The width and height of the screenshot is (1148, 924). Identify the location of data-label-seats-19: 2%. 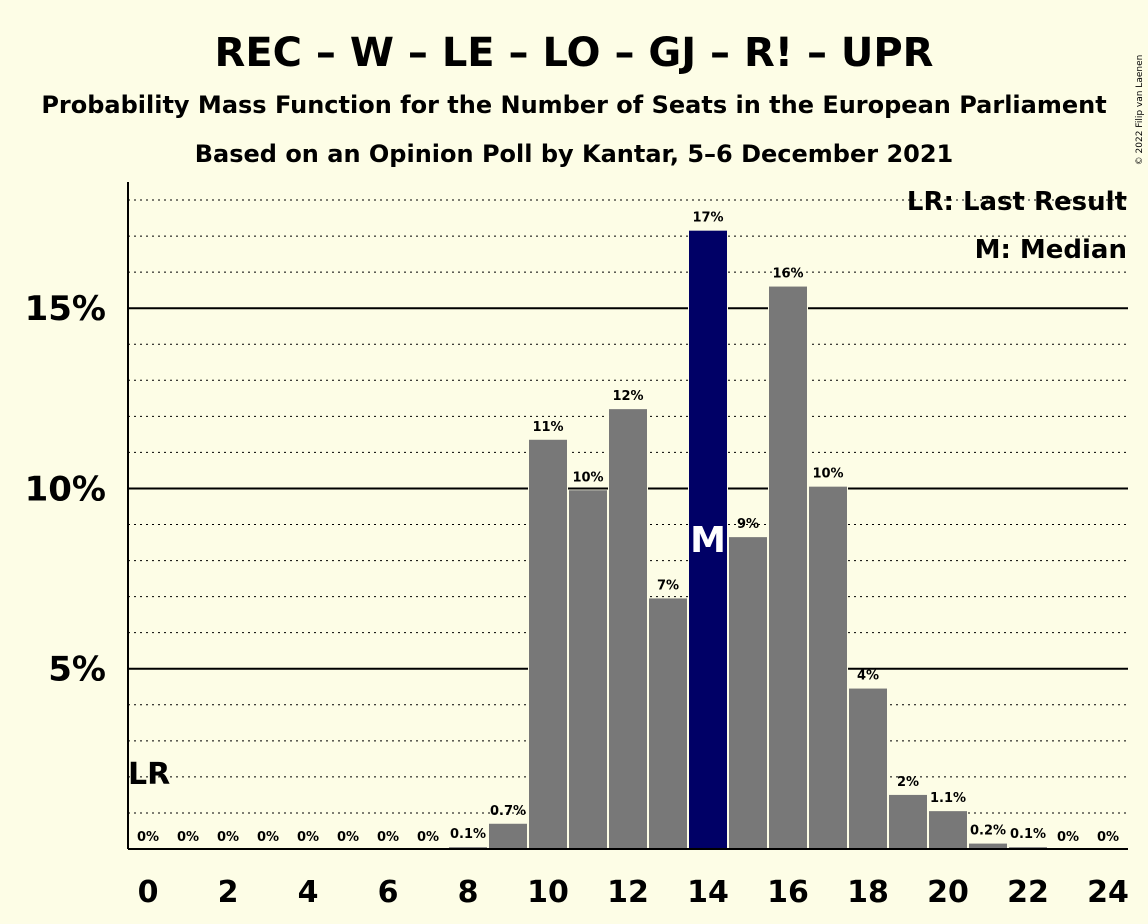
(908, 782).